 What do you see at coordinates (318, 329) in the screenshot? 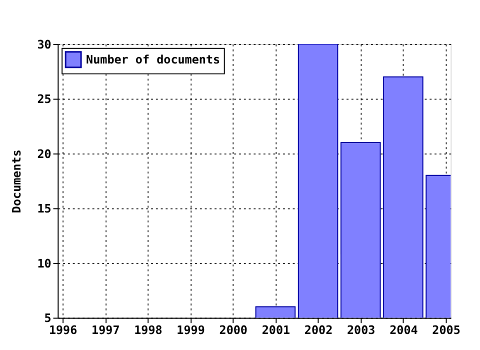
I see `x-tick-label: 2002` at bounding box center [318, 329].